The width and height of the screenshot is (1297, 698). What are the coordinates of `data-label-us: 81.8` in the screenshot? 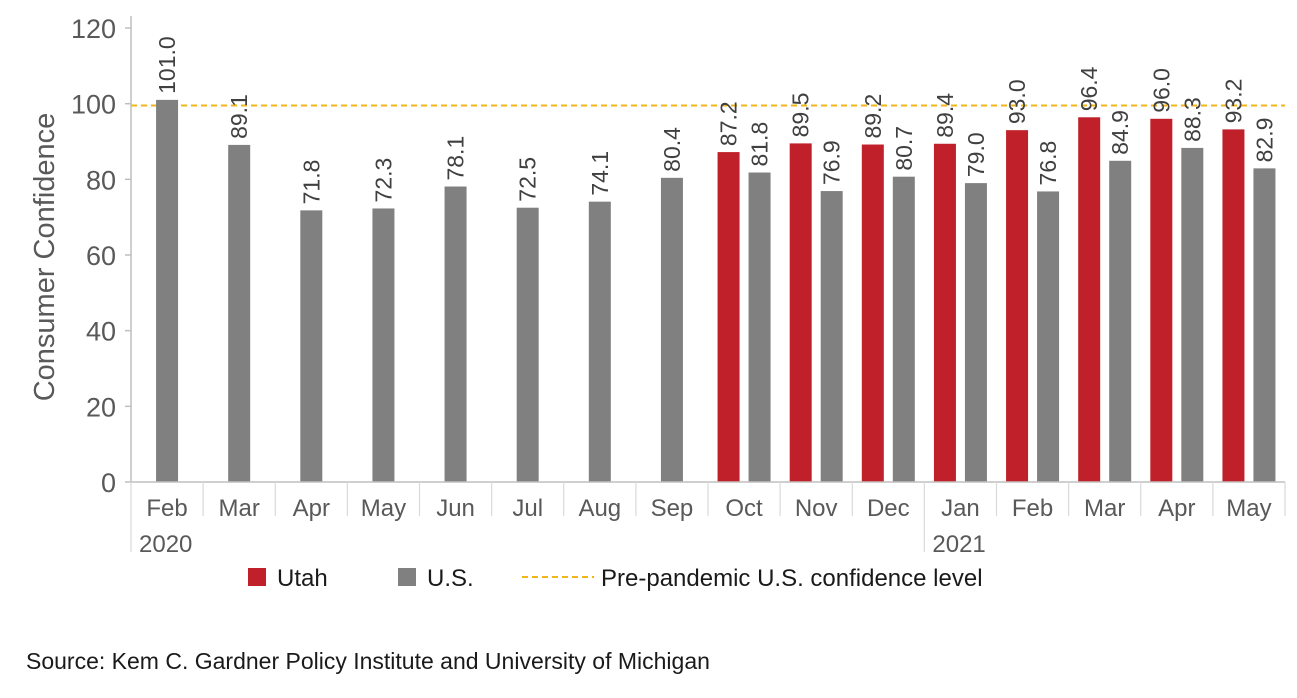 It's located at (760, 144).